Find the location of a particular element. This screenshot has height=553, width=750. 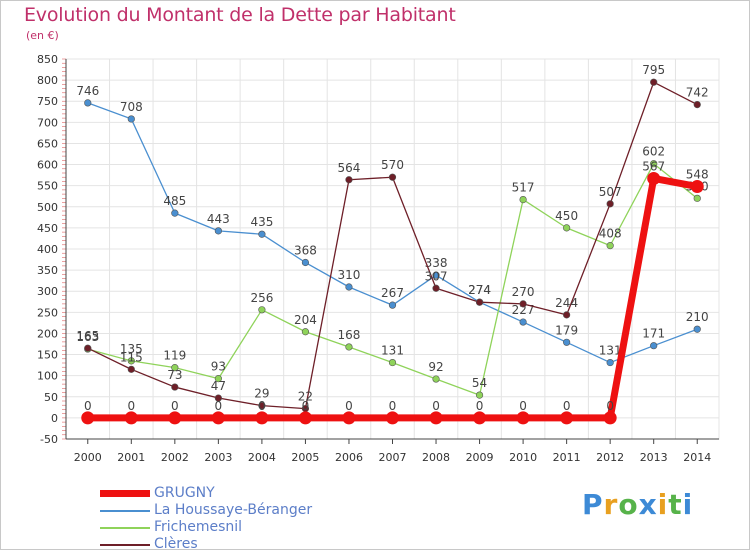

x-tick-label: 2000 is located at coordinates (88, 457).